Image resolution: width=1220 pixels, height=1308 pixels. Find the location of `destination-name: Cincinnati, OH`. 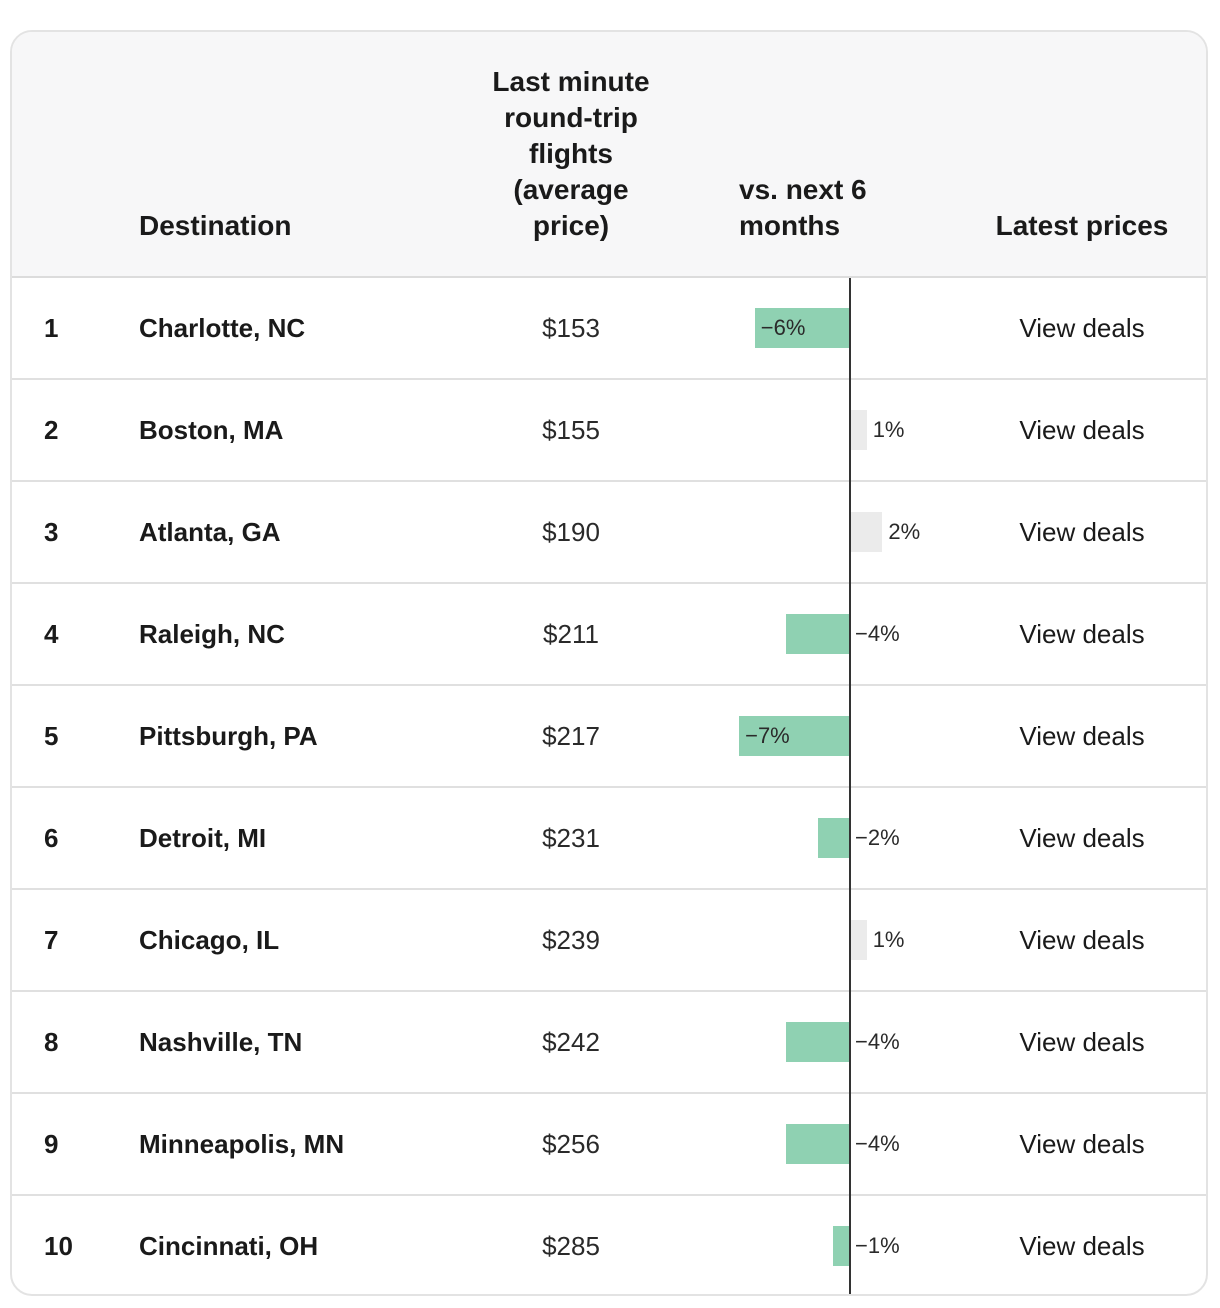

destination-name: Cincinnati, OH is located at coordinates (229, 1246).